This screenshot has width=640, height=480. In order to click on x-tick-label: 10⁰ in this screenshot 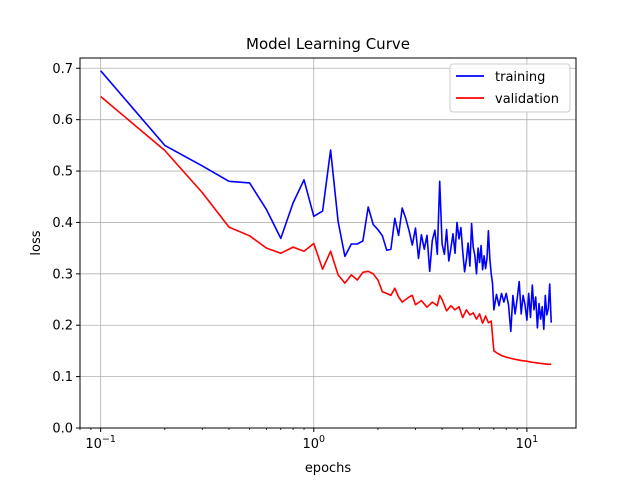, I will do `click(313, 443)`.